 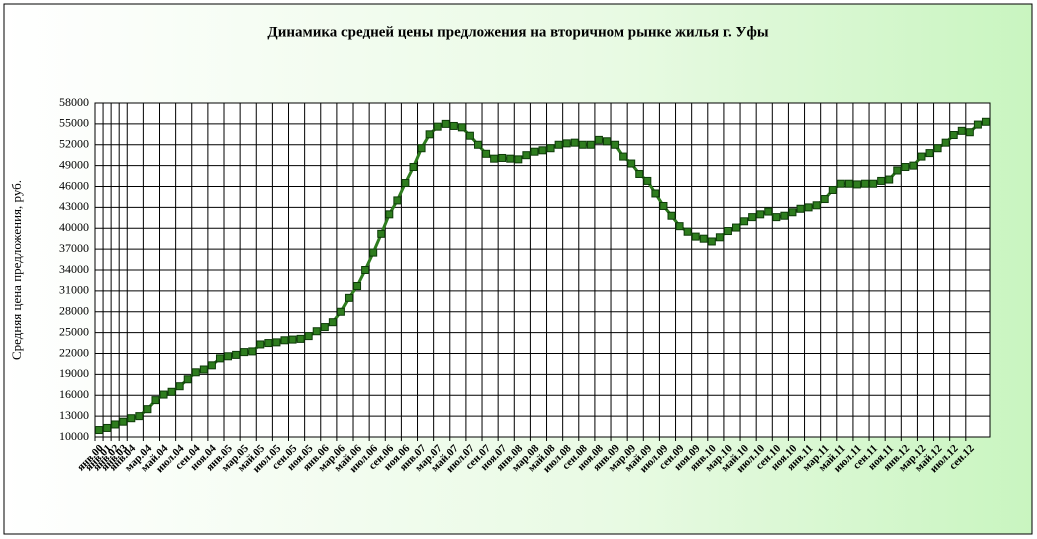 What do you see at coordinates (74, 331) in the screenshot?
I see `y-tick-label: 25000` at bounding box center [74, 331].